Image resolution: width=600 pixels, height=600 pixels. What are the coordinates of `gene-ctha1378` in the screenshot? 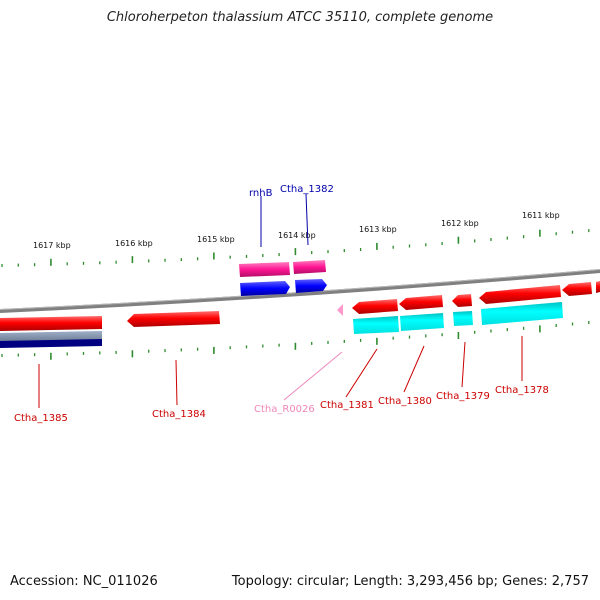 It's located at (521, 305).